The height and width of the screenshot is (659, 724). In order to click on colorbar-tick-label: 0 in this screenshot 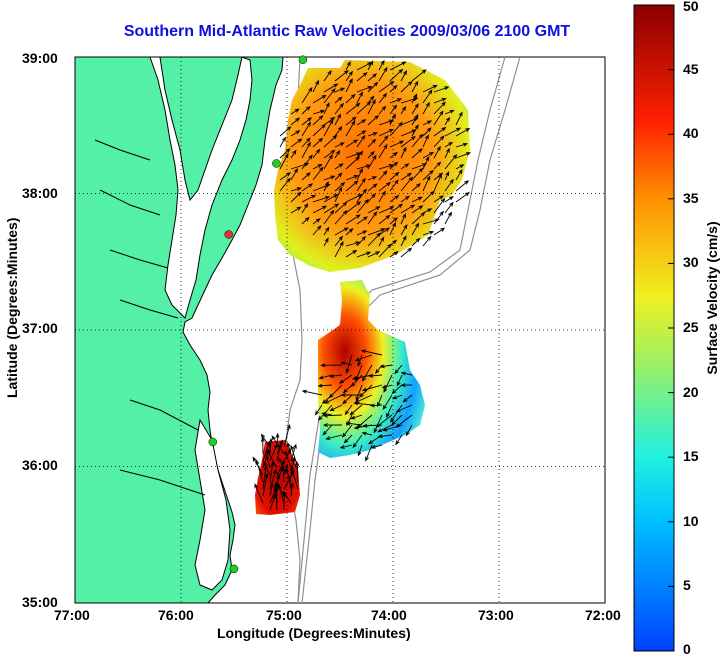, I will do `click(687, 649)`.